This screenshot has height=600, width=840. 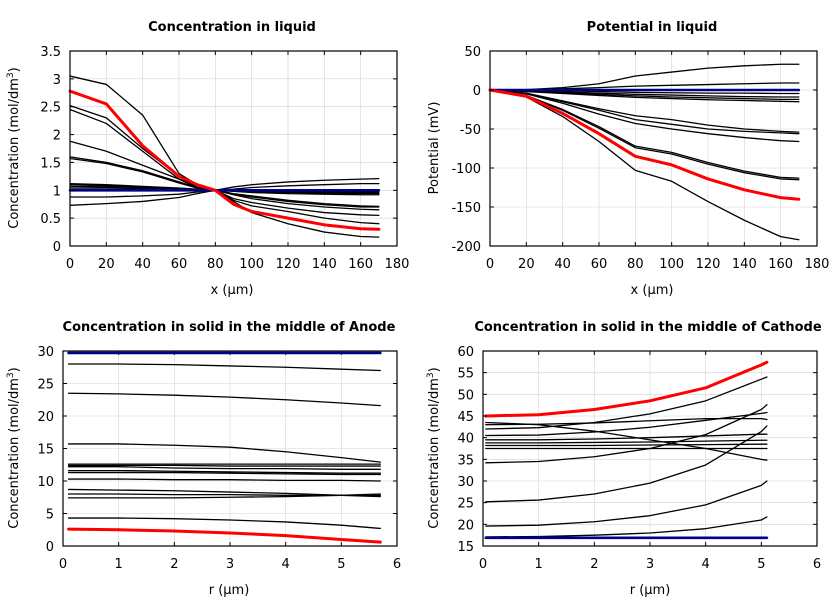 What do you see at coordinates (465, 417) in the screenshot?
I see `y-tick-label: 45` at bounding box center [465, 417].